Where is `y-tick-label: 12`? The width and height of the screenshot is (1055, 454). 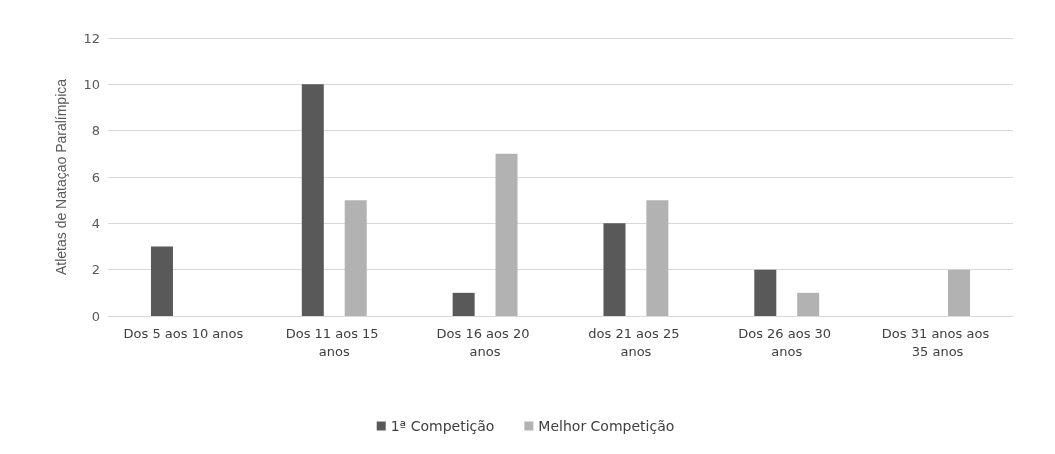 y-tick-label: 12 is located at coordinates (91, 38).